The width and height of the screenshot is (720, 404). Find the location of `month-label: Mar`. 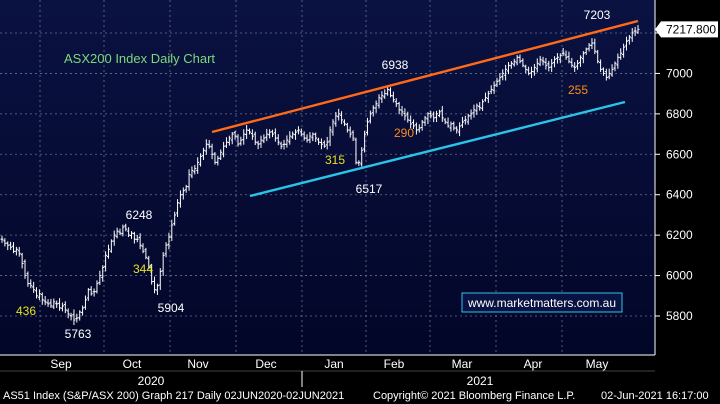

month-label: Mar is located at coordinates (462, 364).